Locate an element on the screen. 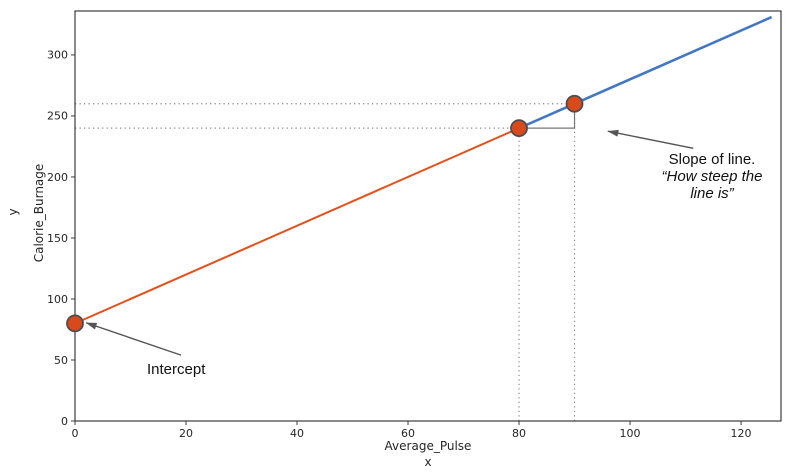 The width and height of the screenshot is (789, 476). y-tick-label: 50 is located at coordinates (61, 360).